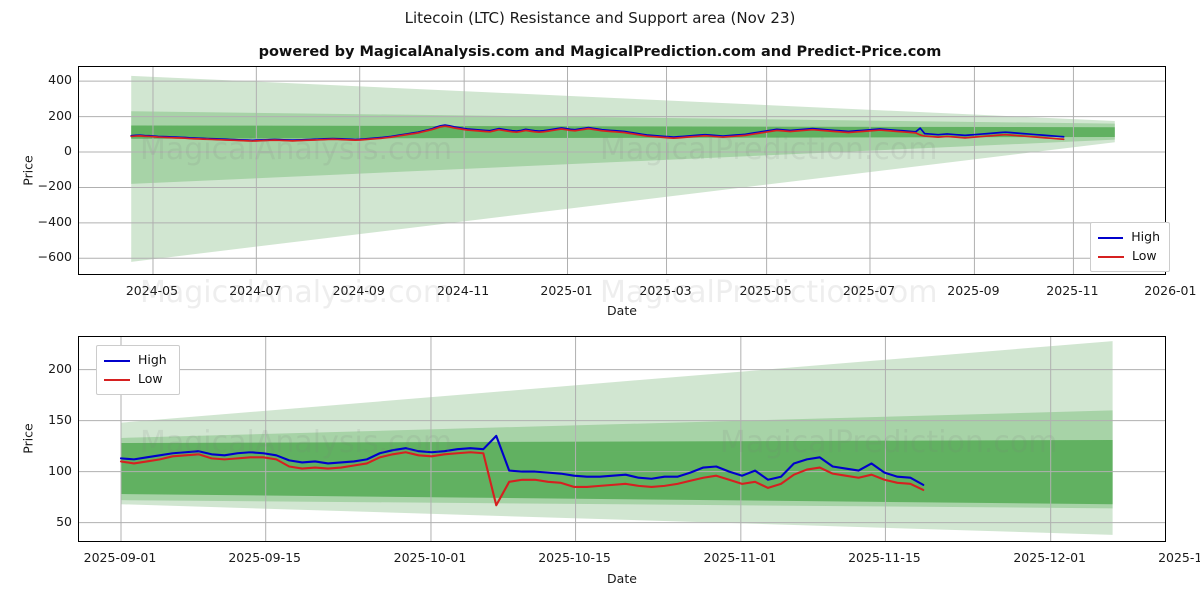 This screenshot has width=1200, height=600. I want to click on x-tick-label: 2025-11-15, so click(884, 557).